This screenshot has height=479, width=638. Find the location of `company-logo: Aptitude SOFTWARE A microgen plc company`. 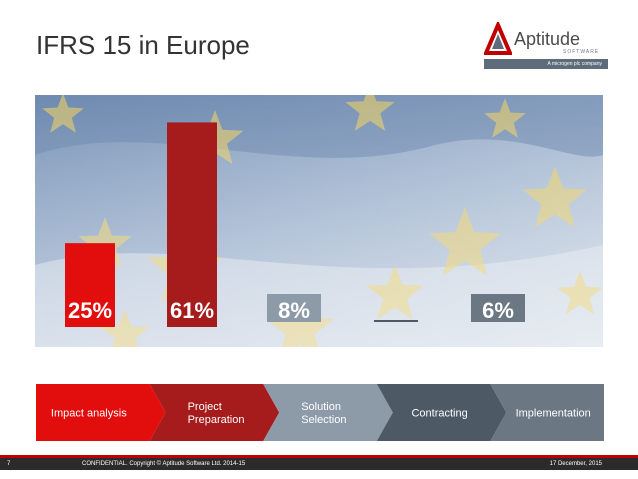

company-logo: Aptitude SOFTWARE A microgen plc company is located at coordinates (546, 47).